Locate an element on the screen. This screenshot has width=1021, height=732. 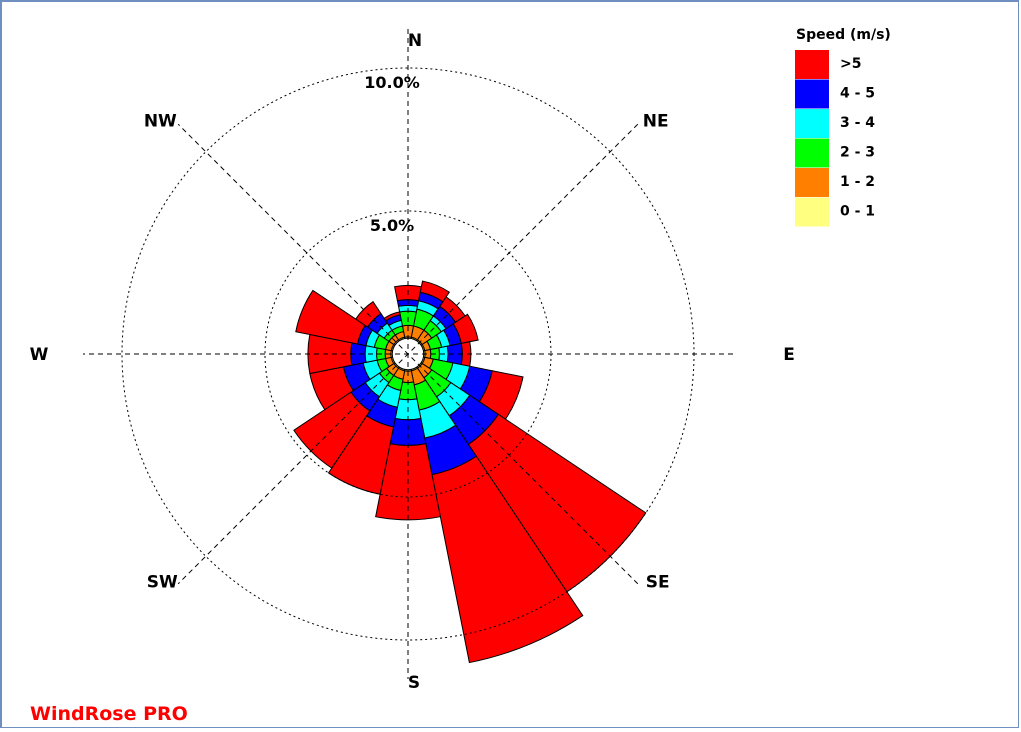
ring-label-10: 10.0% is located at coordinates (392, 82).